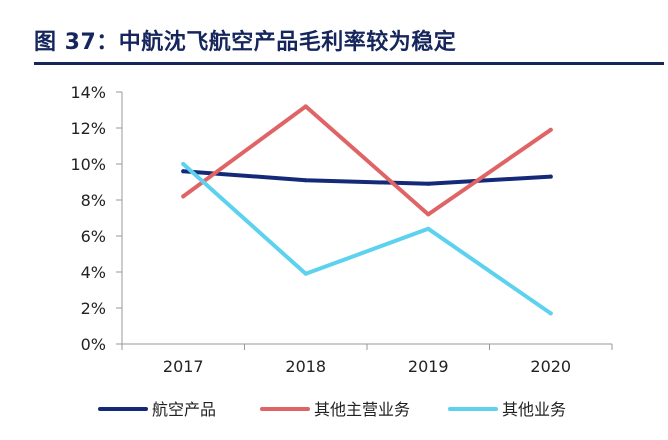 This screenshot has width=668, height=440. I want to click on legend: 航空产品 其他主营业务 其他业务, so click(332, 409).